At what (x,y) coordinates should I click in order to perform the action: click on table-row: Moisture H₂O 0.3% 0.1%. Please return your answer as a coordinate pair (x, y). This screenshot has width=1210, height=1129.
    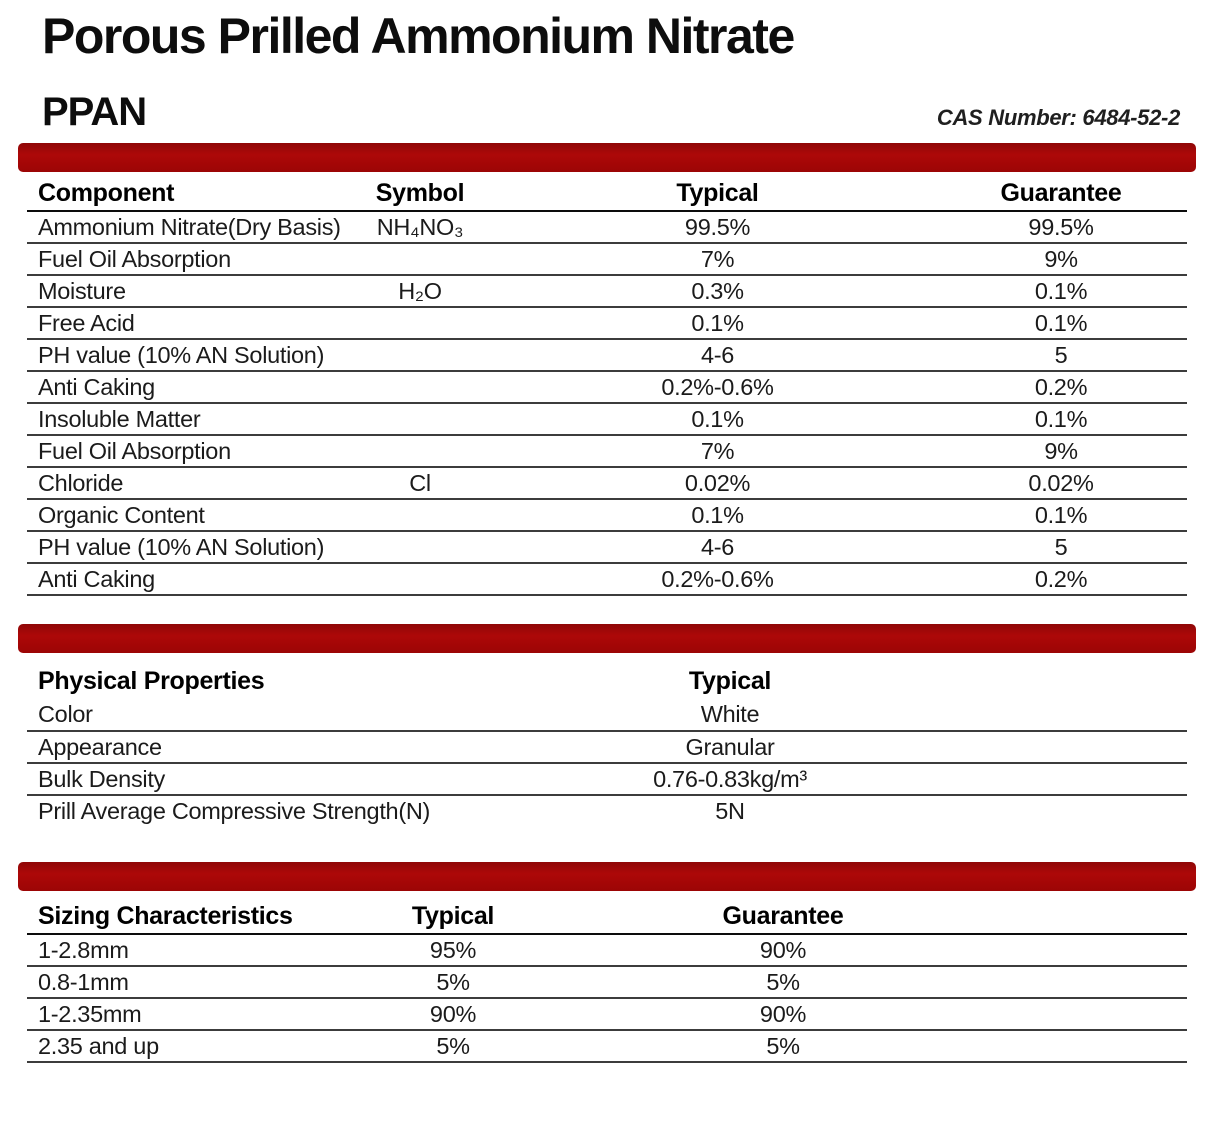
    Looking at the image, I should click on (607, 291).